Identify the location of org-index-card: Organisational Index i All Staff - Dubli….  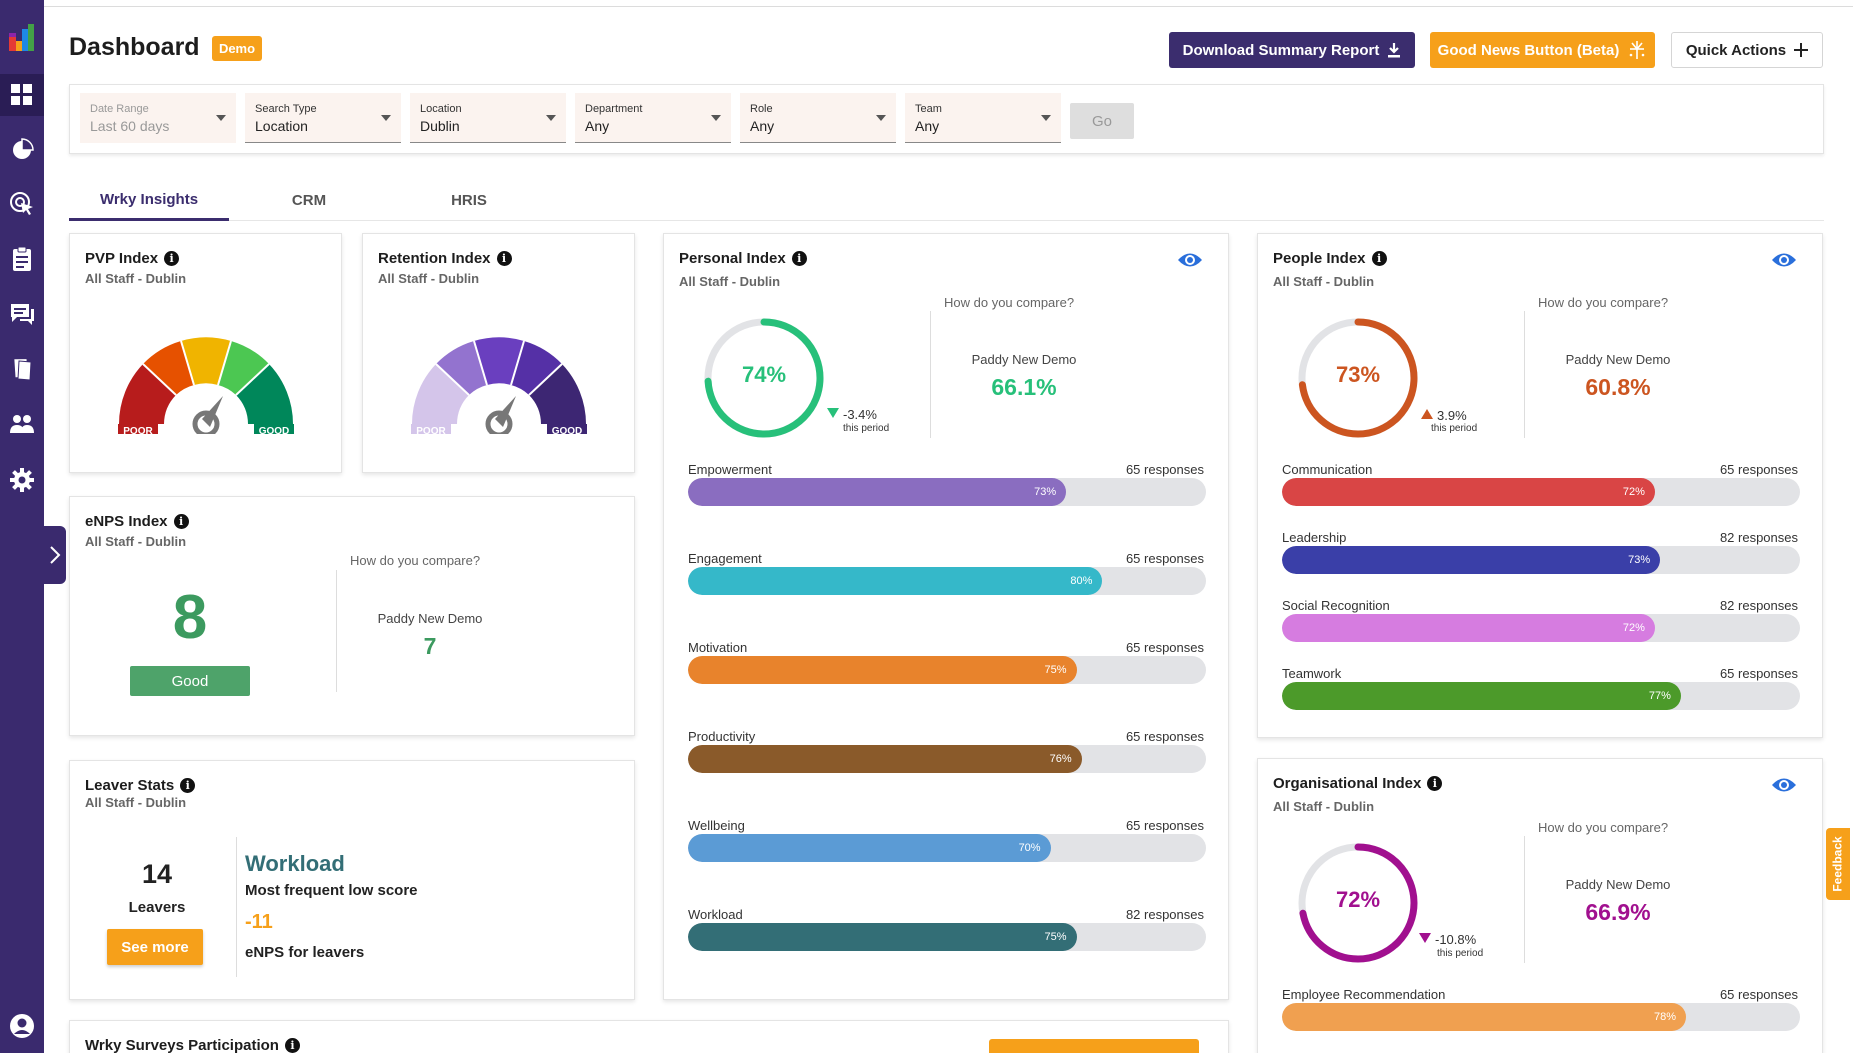
(1540, 905).